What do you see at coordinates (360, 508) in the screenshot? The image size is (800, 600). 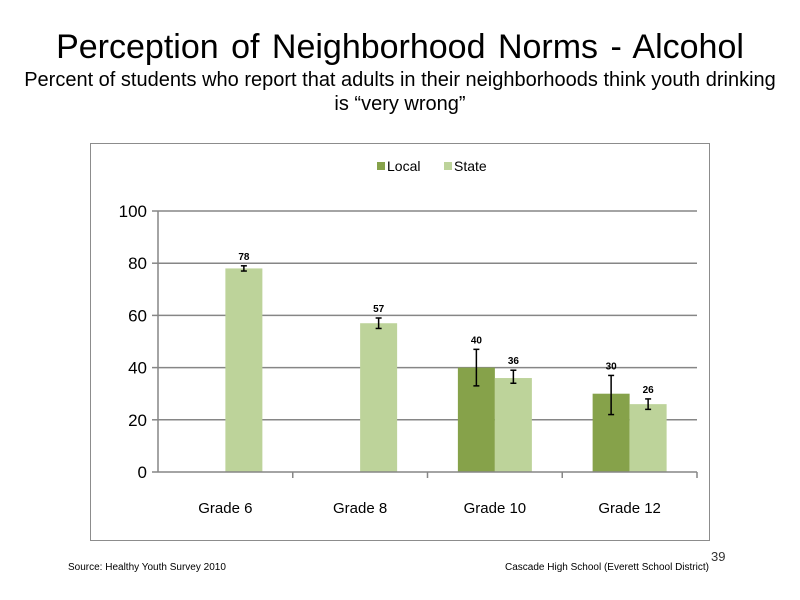 I see `x-tick-label: Grade 8` at bounding box center [360, 508].